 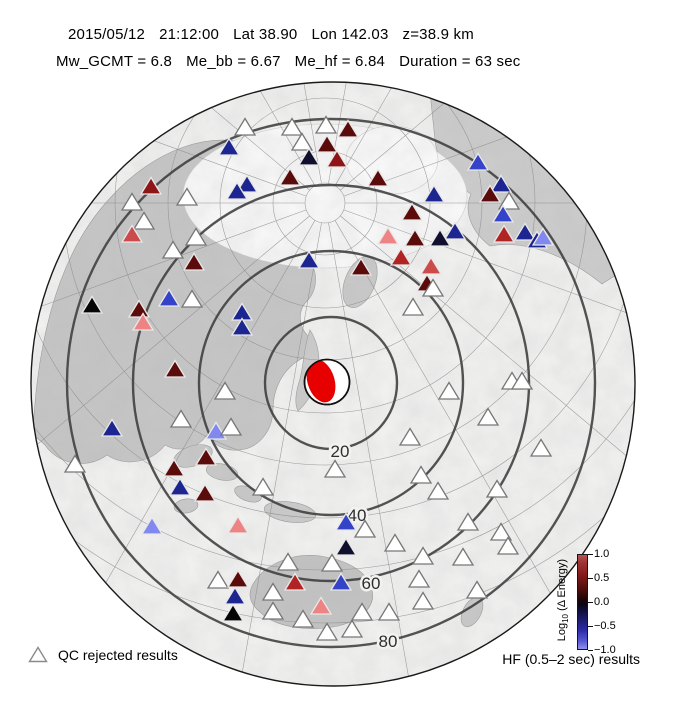 What do you see at coordinates (582, 602) in the screenshot?
I see `colorbar-gradient` at bounding box center [582, 602].